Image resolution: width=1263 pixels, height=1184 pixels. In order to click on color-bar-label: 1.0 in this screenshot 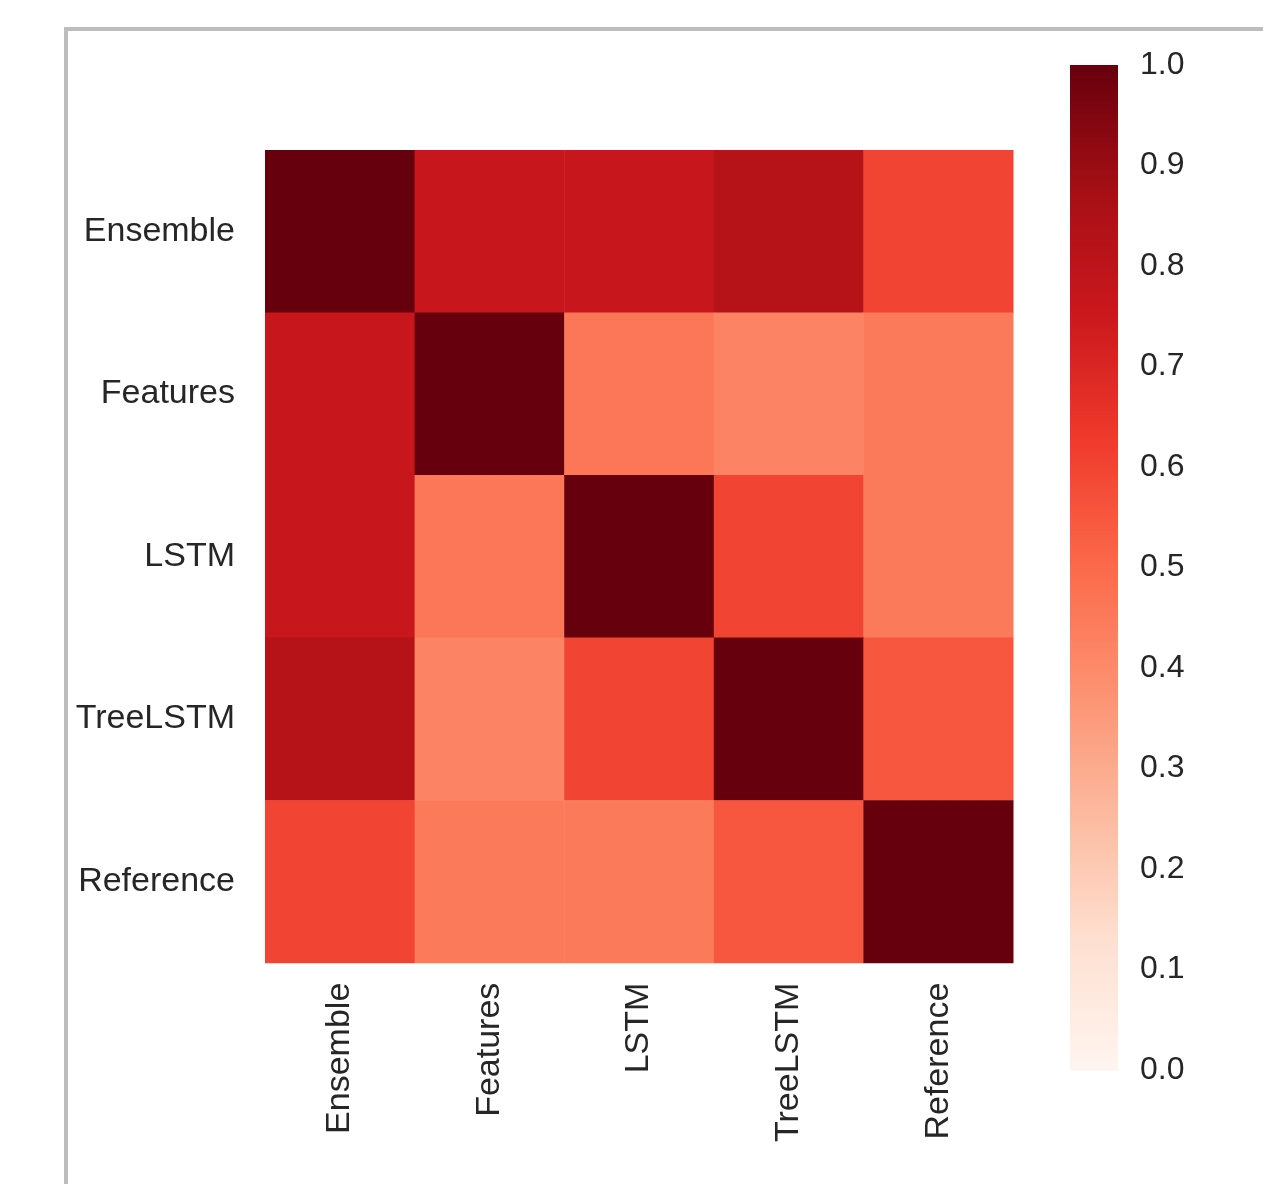, I will do `click(1162, 62)`.